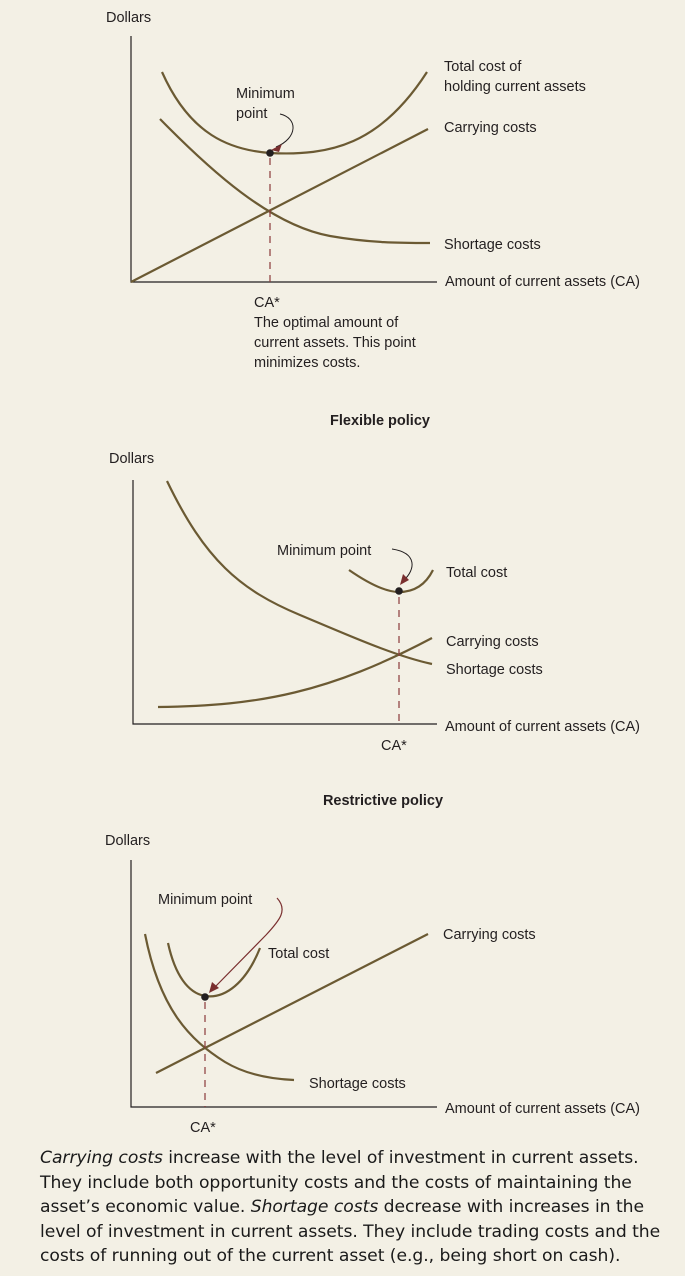 This screenshot has width=685, height=1276. I want to click on flexible-policy-title: Flexible policy, so click(380, 421).